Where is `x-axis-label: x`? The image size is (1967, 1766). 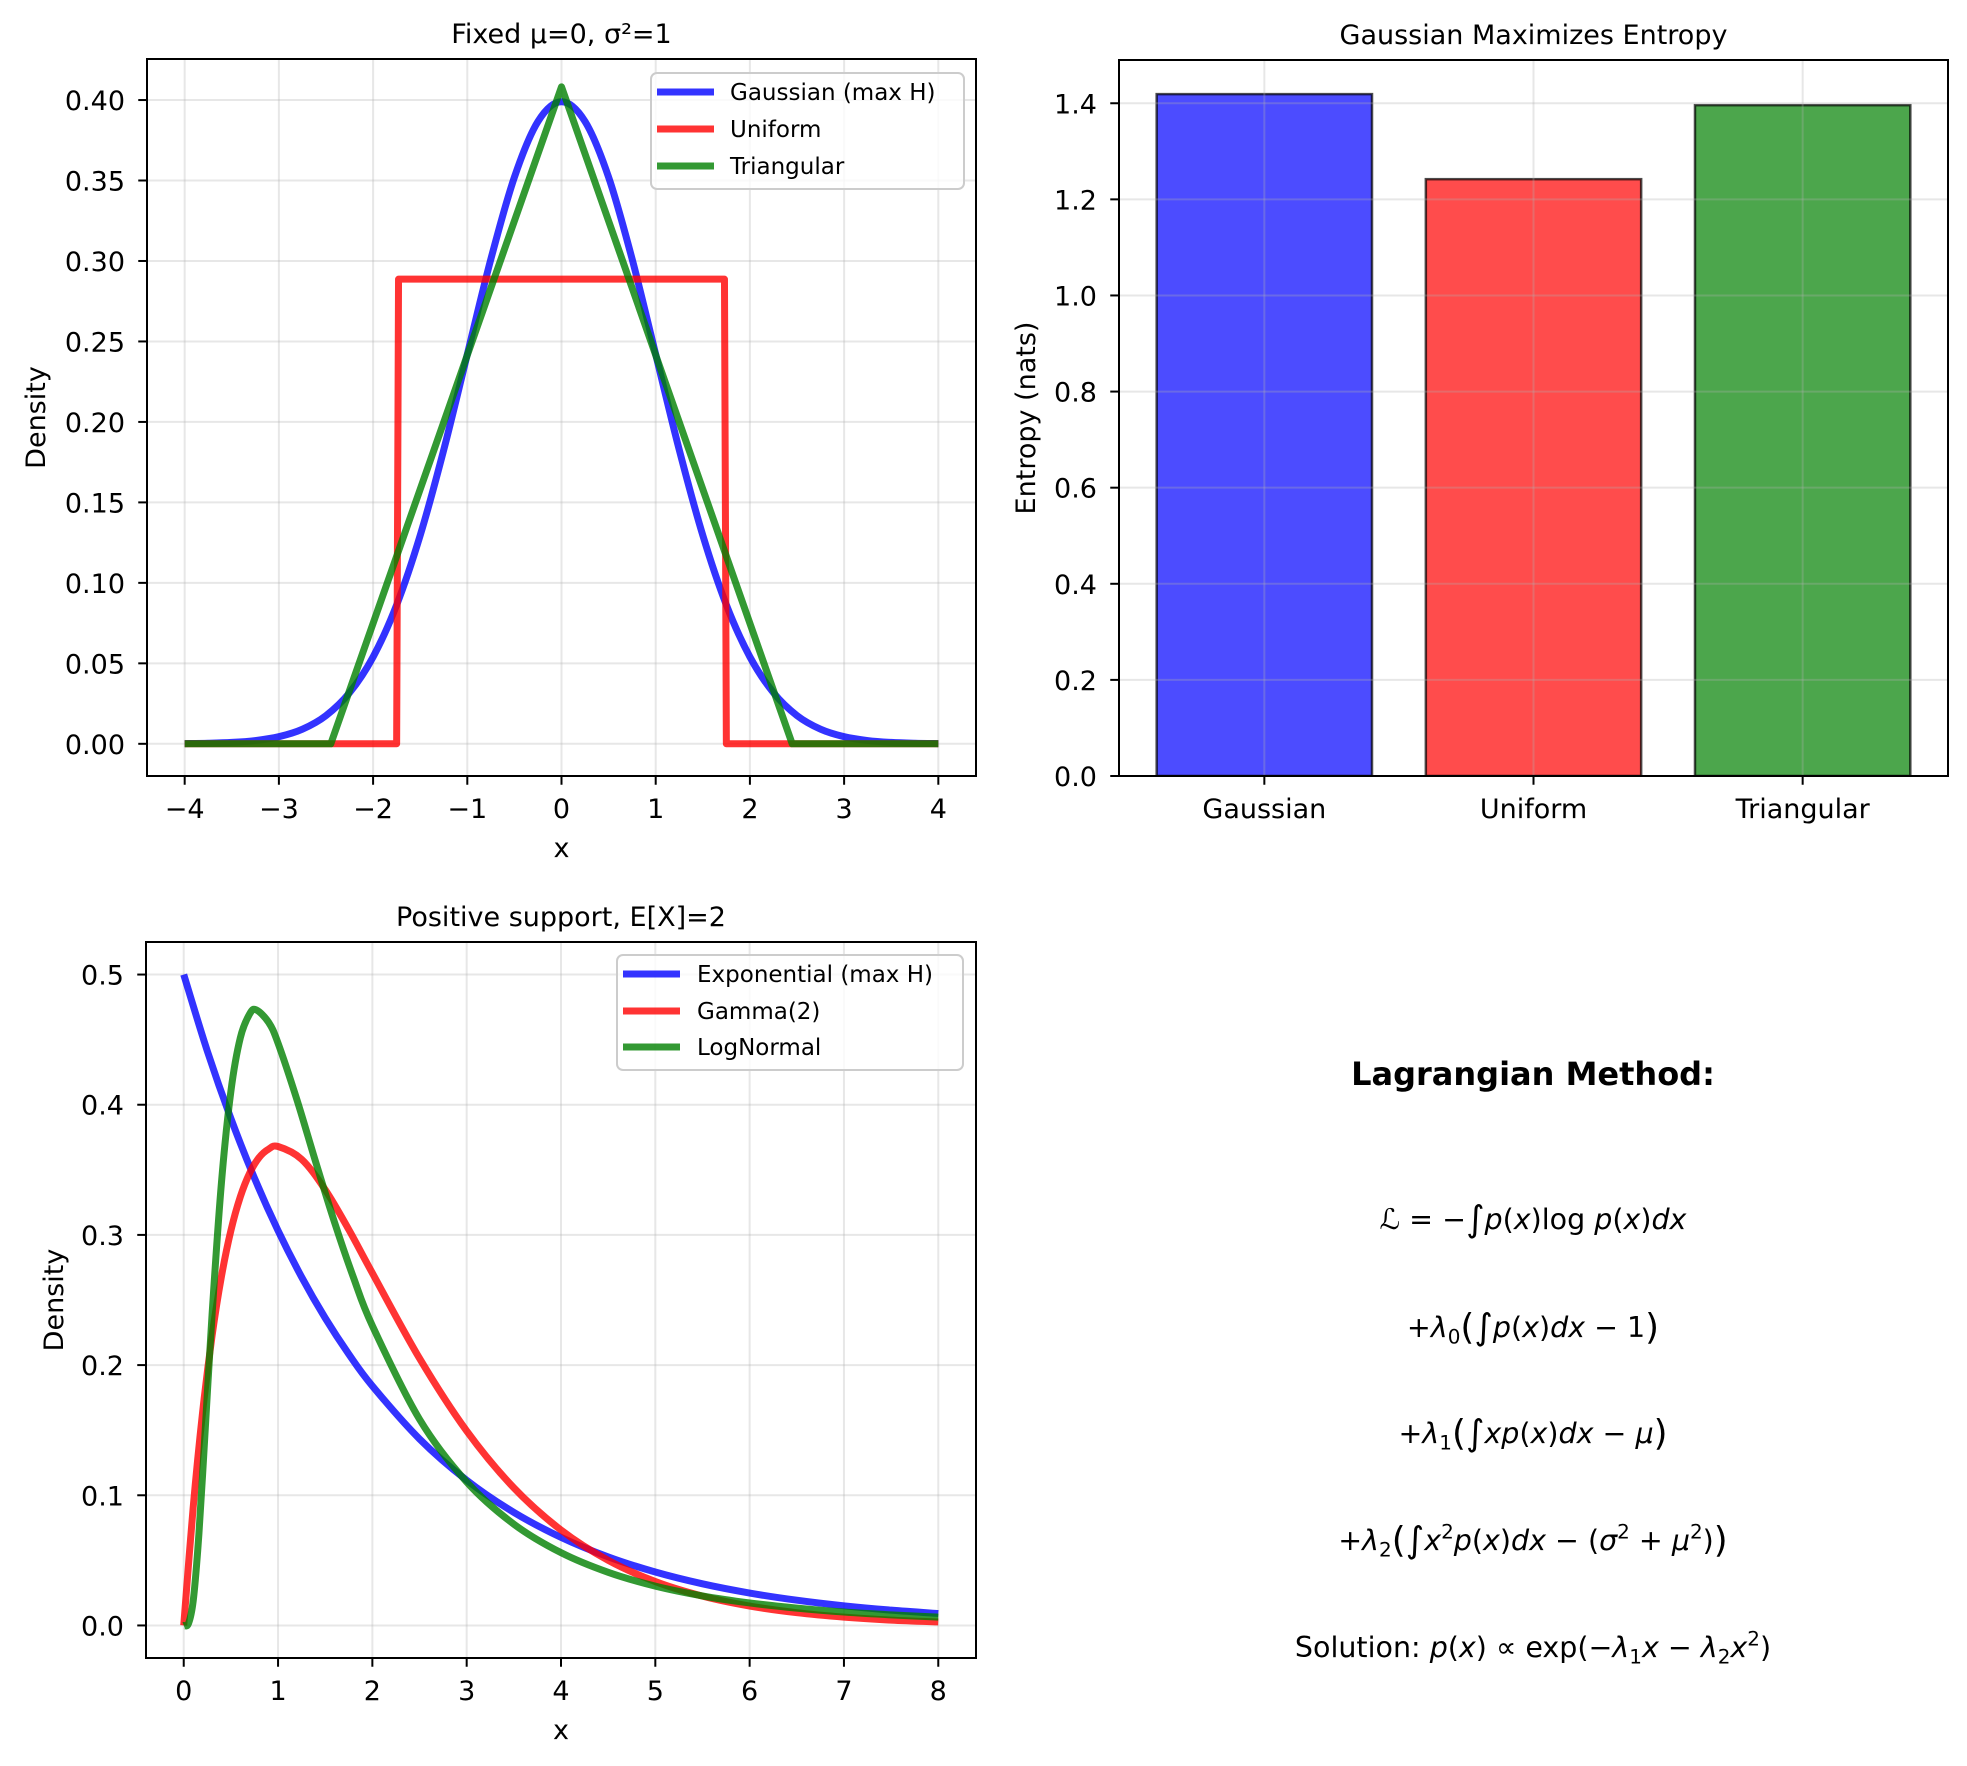 x-axis-label: x is located at coordinates (562, 848).